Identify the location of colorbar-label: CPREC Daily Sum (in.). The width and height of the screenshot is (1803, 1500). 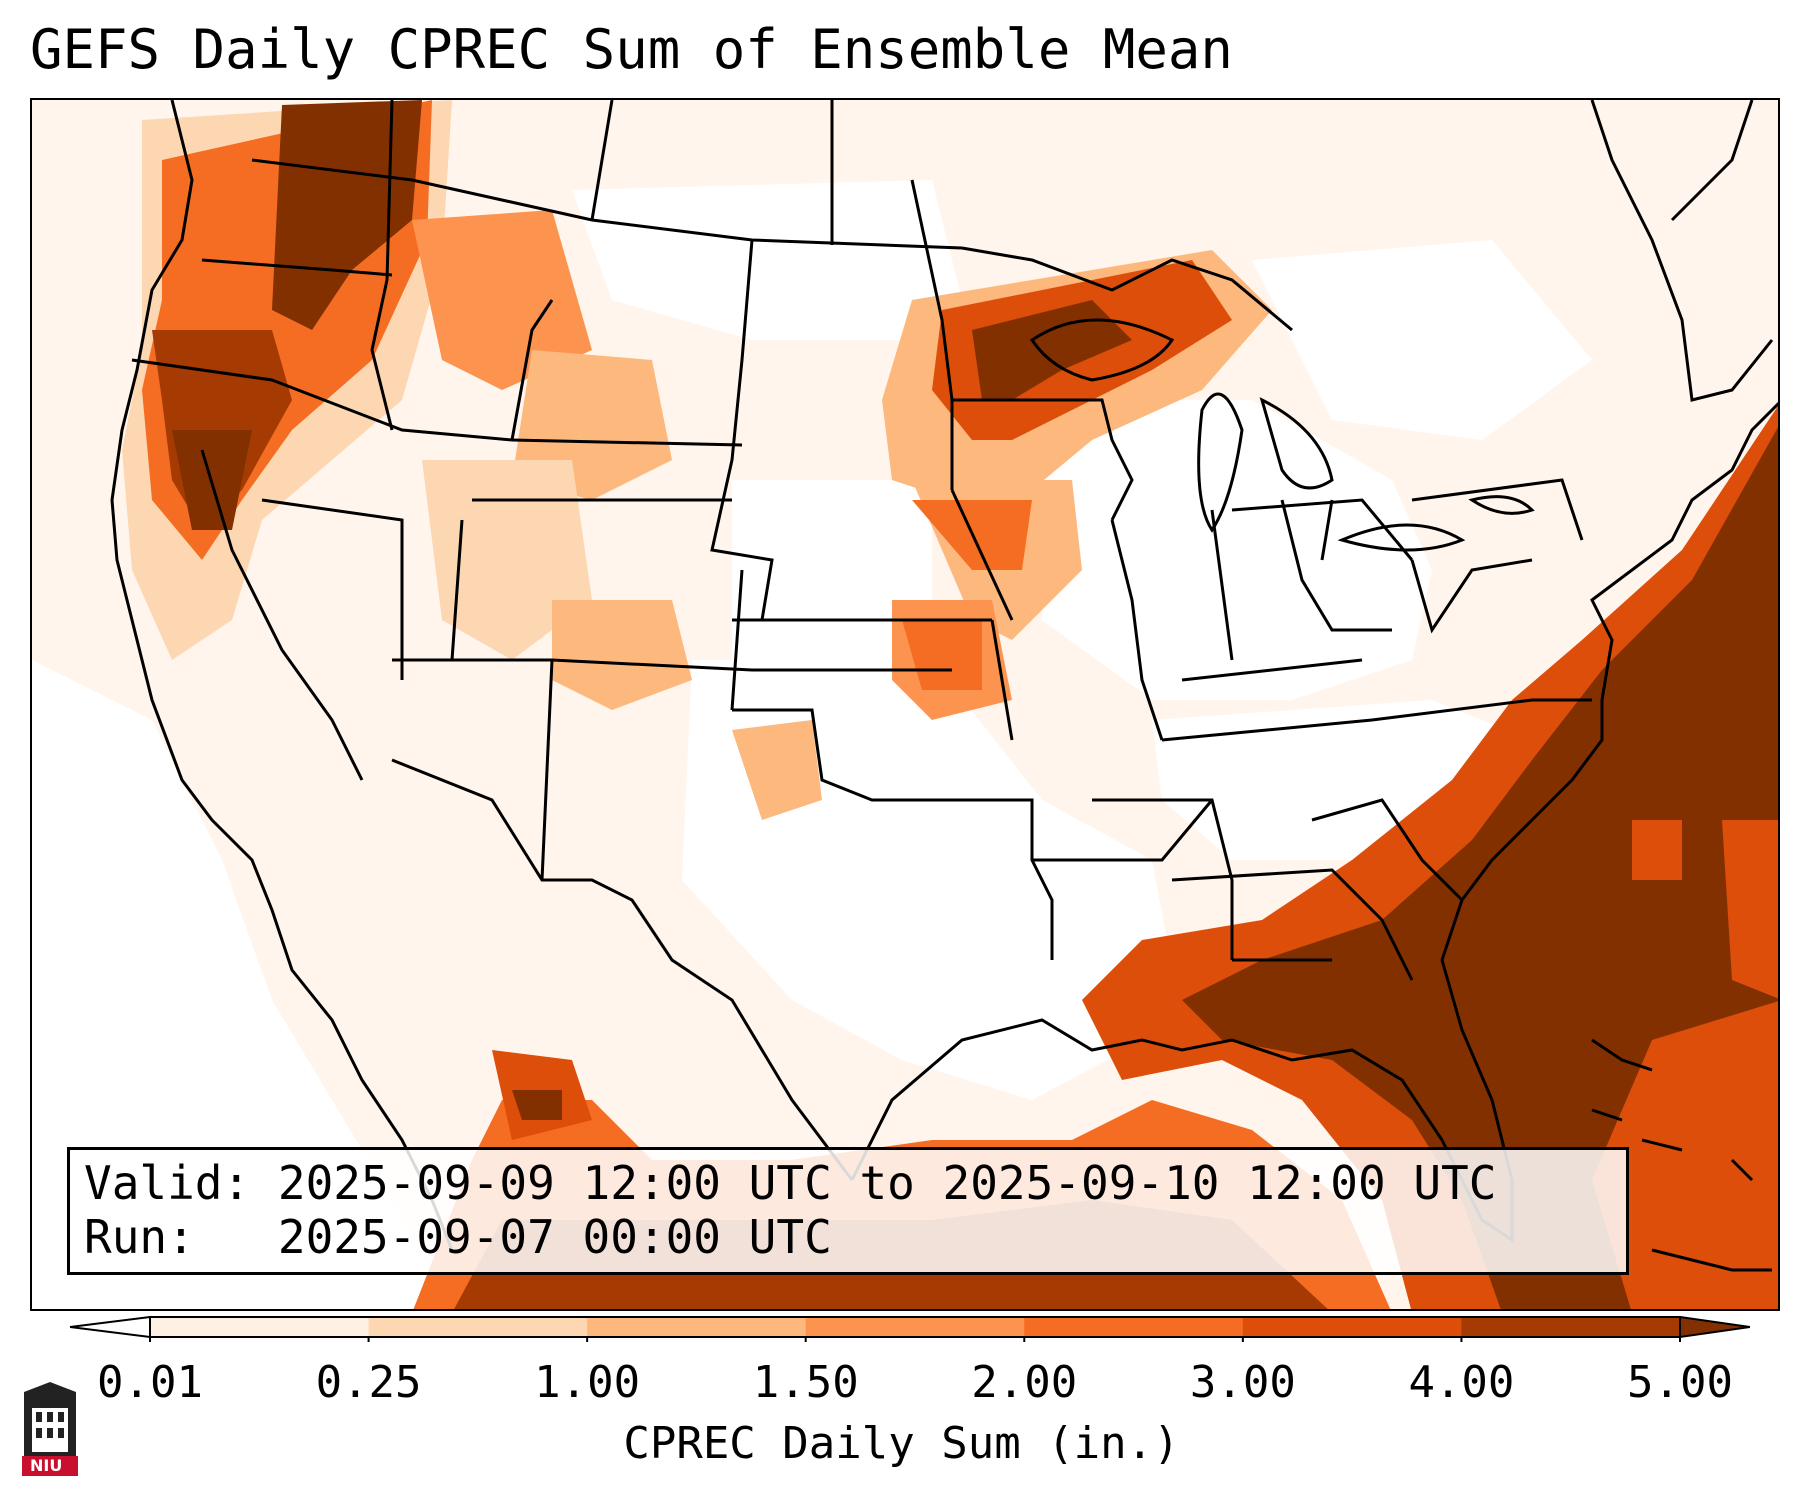
(901, 1443).